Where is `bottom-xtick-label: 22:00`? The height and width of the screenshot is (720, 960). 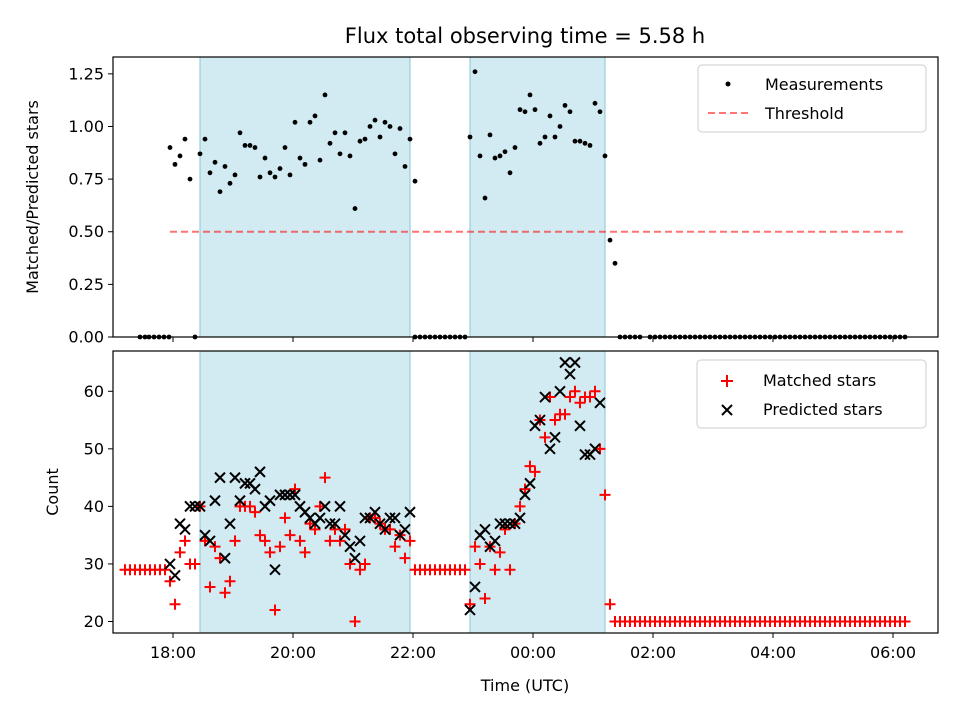 bottom-xtick-label: 22:00 is located at coordinates (413, 652).